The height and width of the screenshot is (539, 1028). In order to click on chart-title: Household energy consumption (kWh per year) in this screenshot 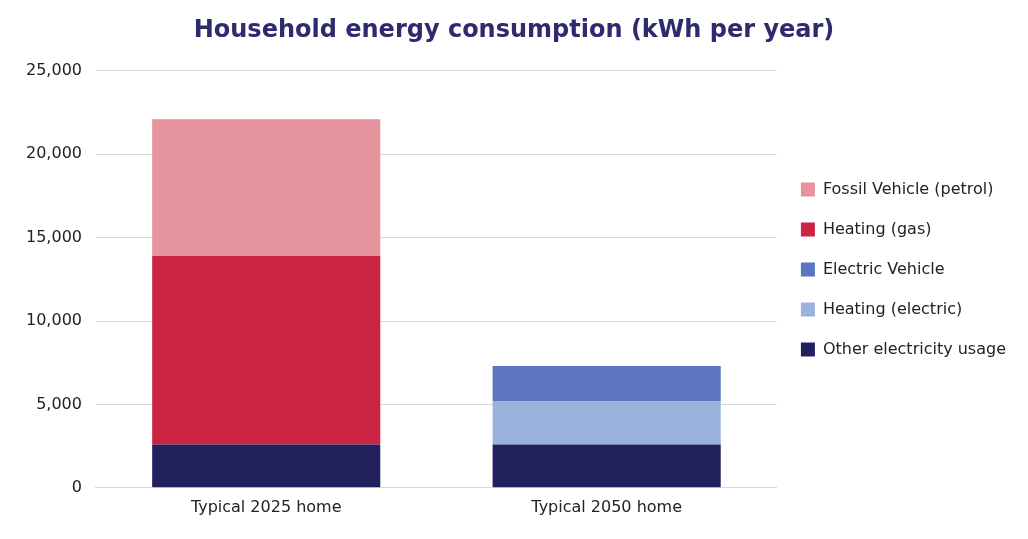, I will do `click(514, 28)`.